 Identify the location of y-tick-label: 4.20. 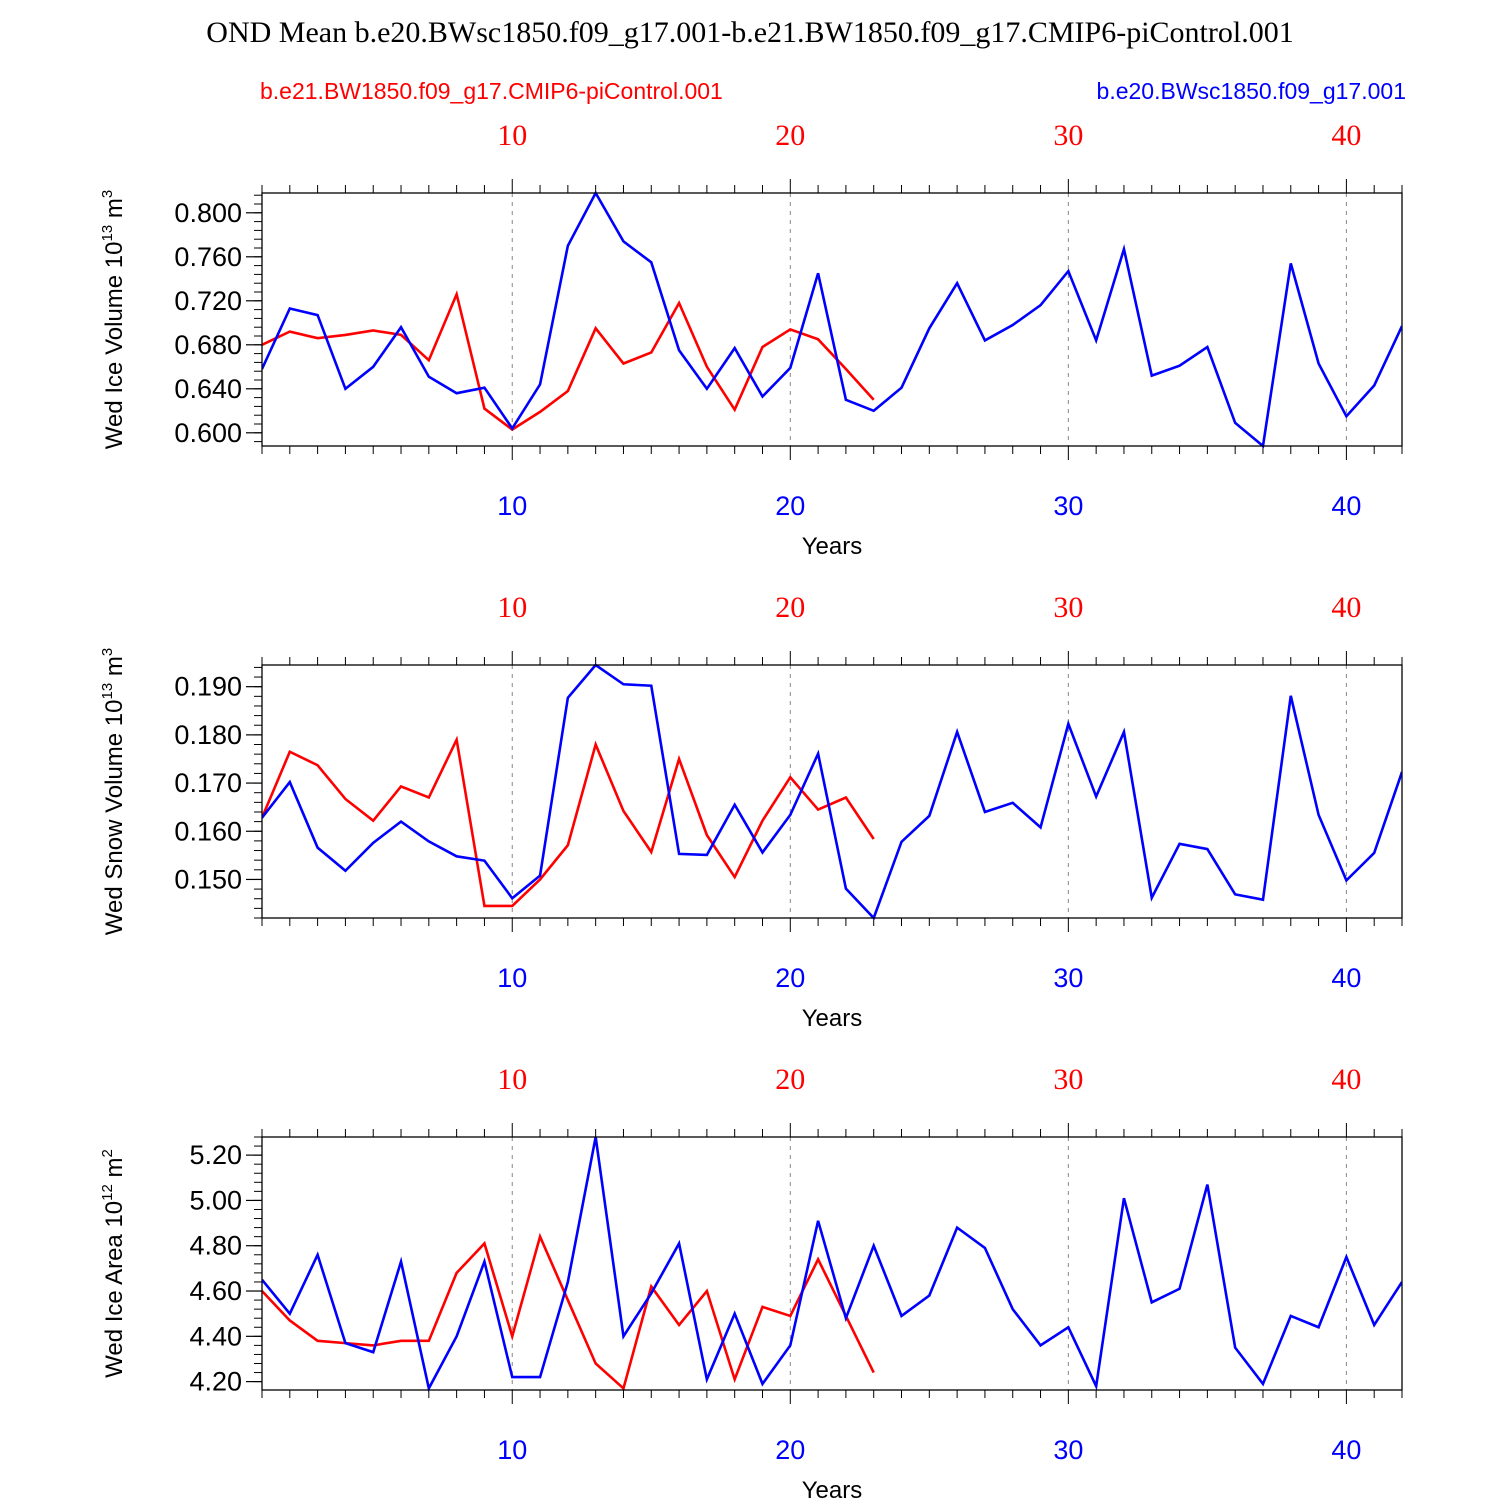
(215, 1382).